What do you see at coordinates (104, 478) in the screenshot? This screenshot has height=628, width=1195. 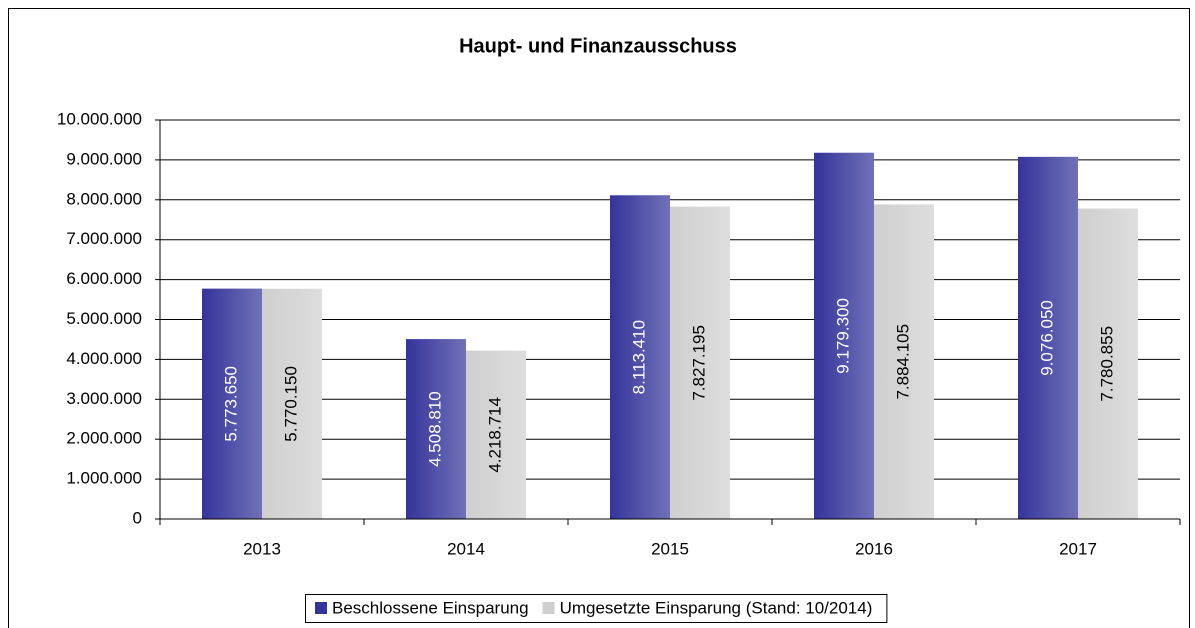 I see `y-tick-label: 1.000.000` at bounding box center [104, 478].